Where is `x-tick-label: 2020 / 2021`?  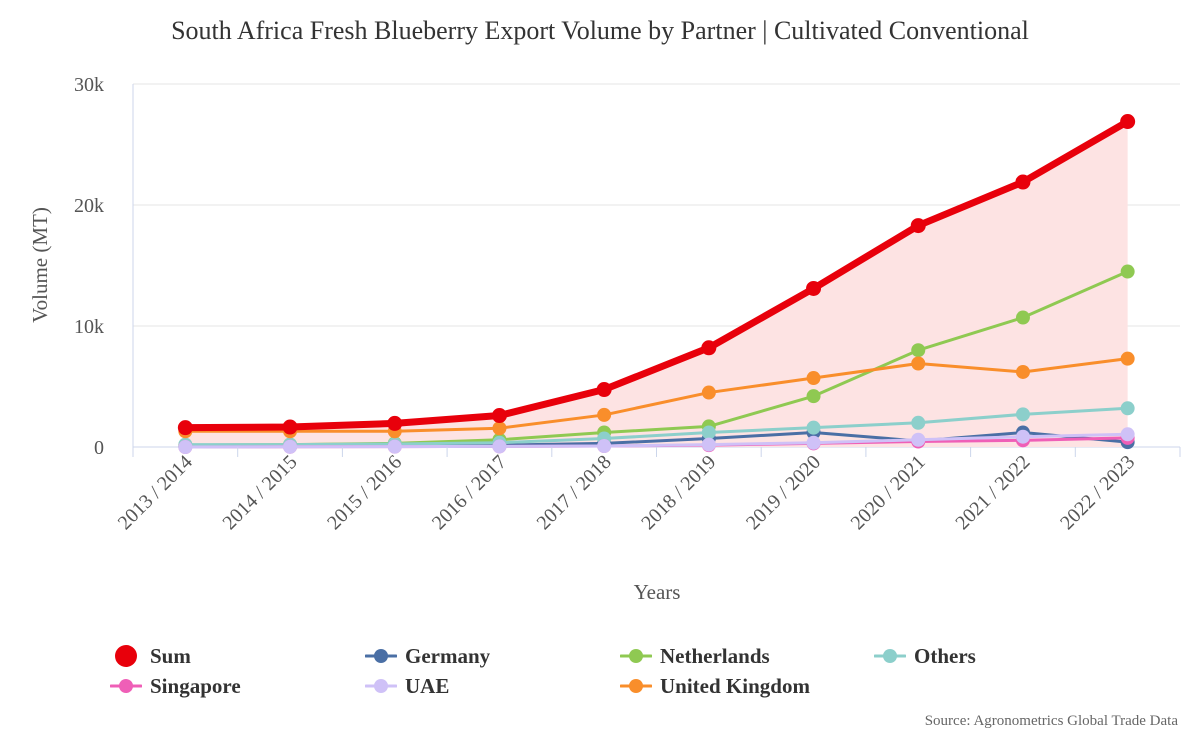 x-tick-label: 2020 / 2021 is located at coordinates (888, 492).